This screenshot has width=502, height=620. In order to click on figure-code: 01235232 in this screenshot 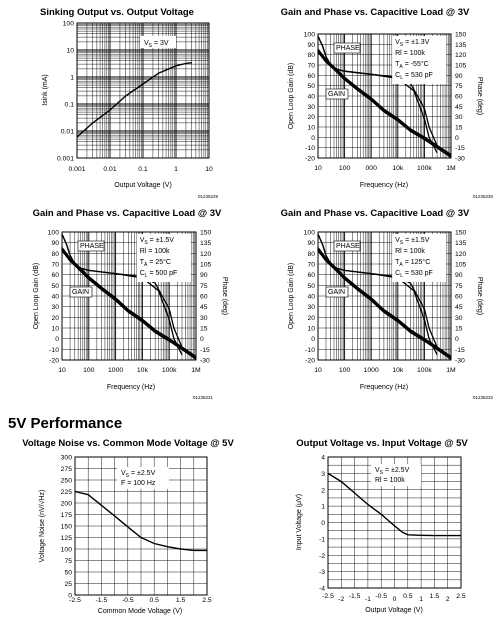, I will do `click(483, 397)`.